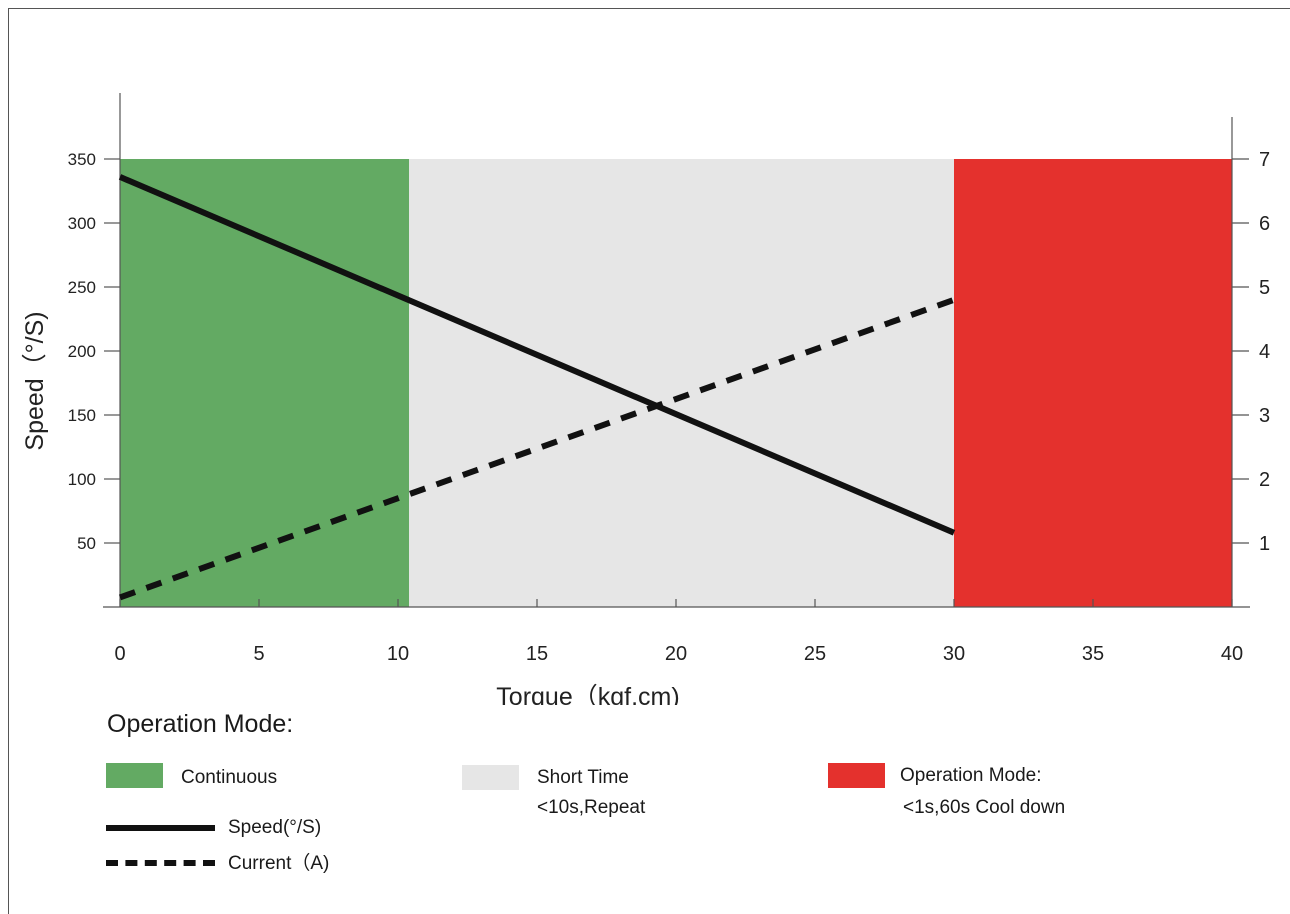 Image resolution: width=1290 pixels, height=914 pixels. What do you see at coordinates (984, 807) in the screenshot?
I see `legend-label-operation-mode-detail: <1s,60s Cool down` at bounding box center [984, 807].